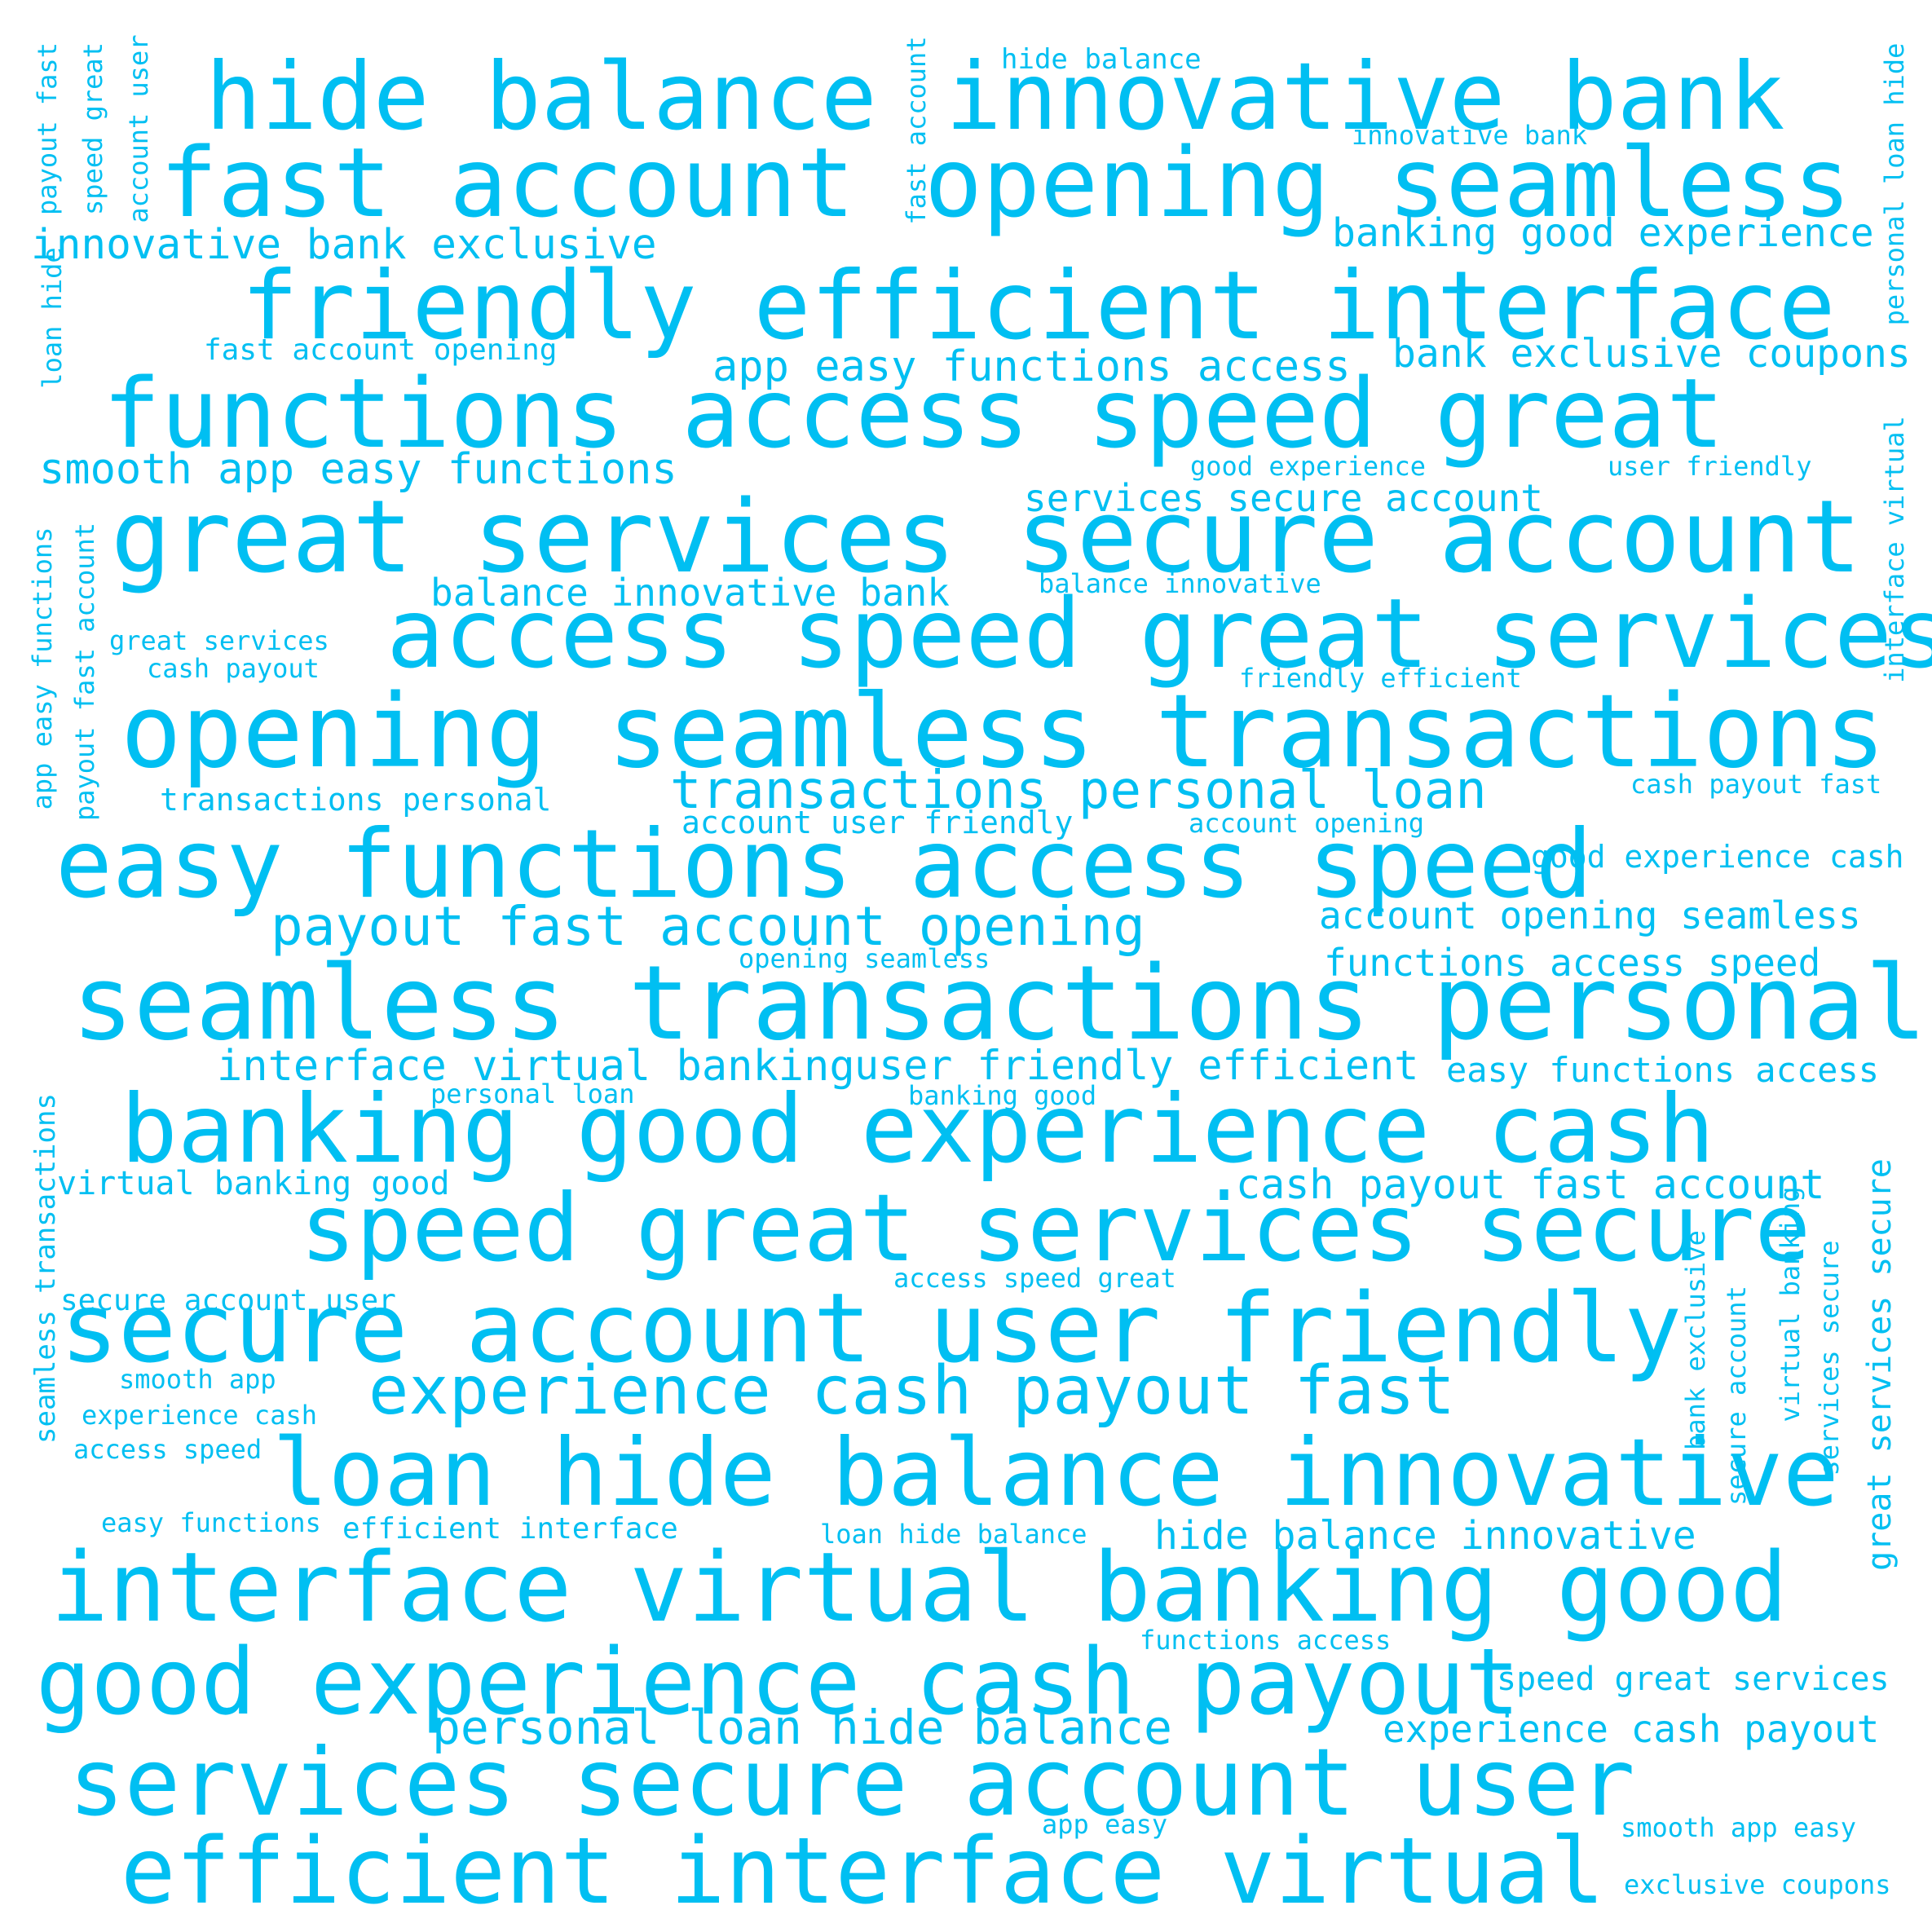 Image resolution: width=1932 pixels, height=1932 pixels. I want to click on cloud-word: account opening seamless, so click(1590, 915).